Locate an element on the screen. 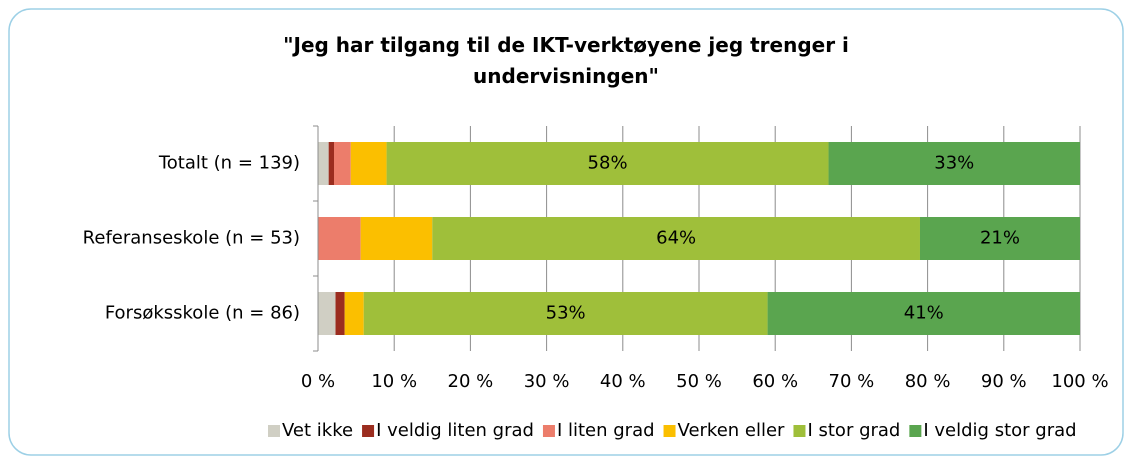 This screenshot has width=1132, height=463. data-label: 33% is located at coordinates (954, 163).